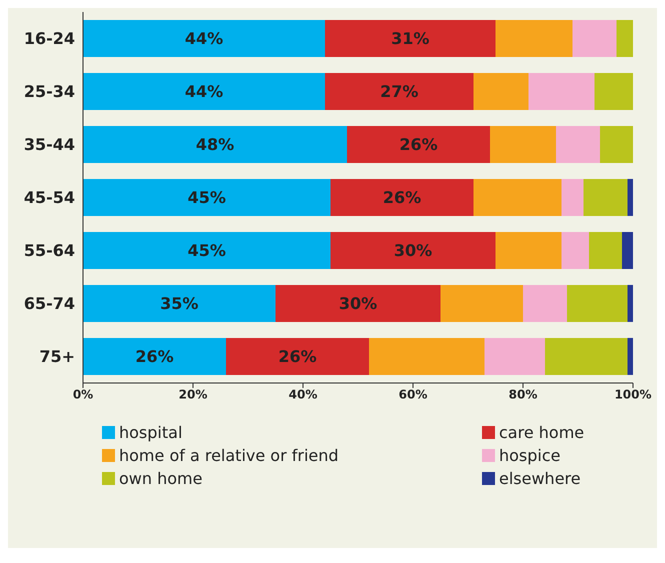  Describe the element at coordinates (150, 432) in the screenshot. I see `legend-label: hospital` at that location.